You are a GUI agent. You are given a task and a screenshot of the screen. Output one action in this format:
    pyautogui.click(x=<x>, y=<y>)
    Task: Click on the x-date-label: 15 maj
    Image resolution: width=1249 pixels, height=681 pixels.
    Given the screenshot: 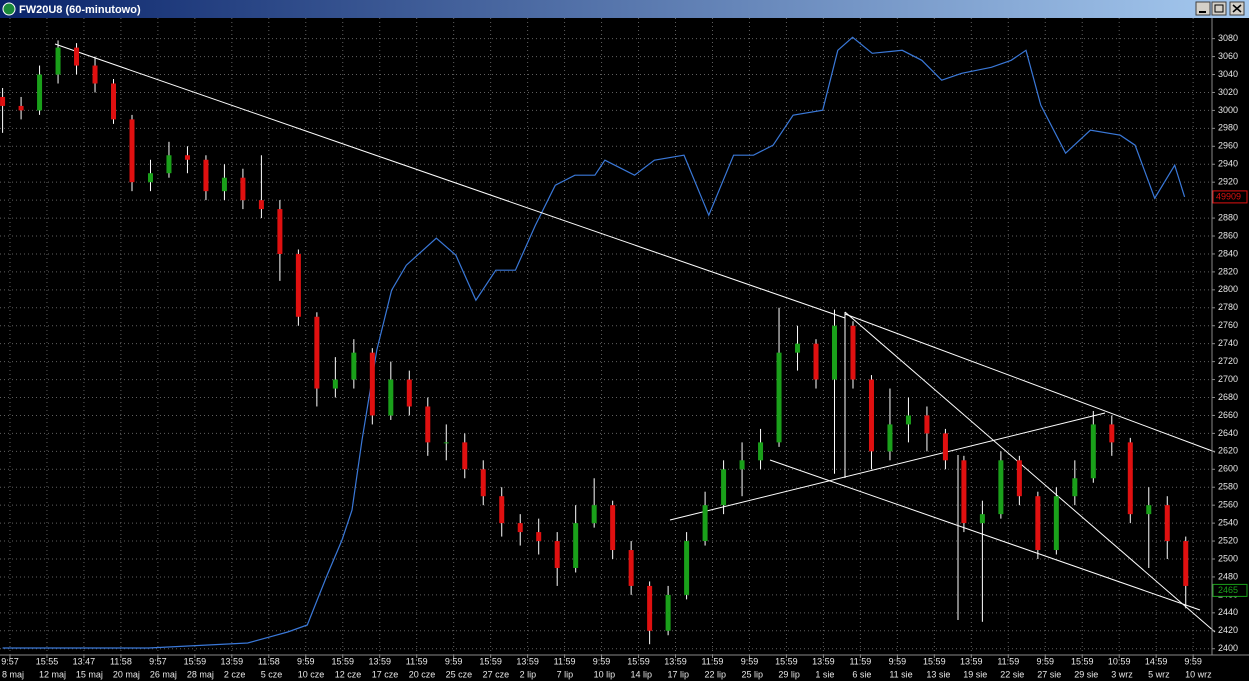 What is the action you would take?
    pyautogui.click(x=89, y=674)
    